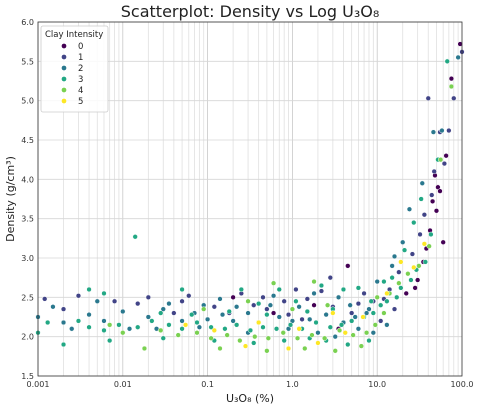  Describe the element at coordinates (74, 69) in the screenshot. I see `legend-box` at that location.